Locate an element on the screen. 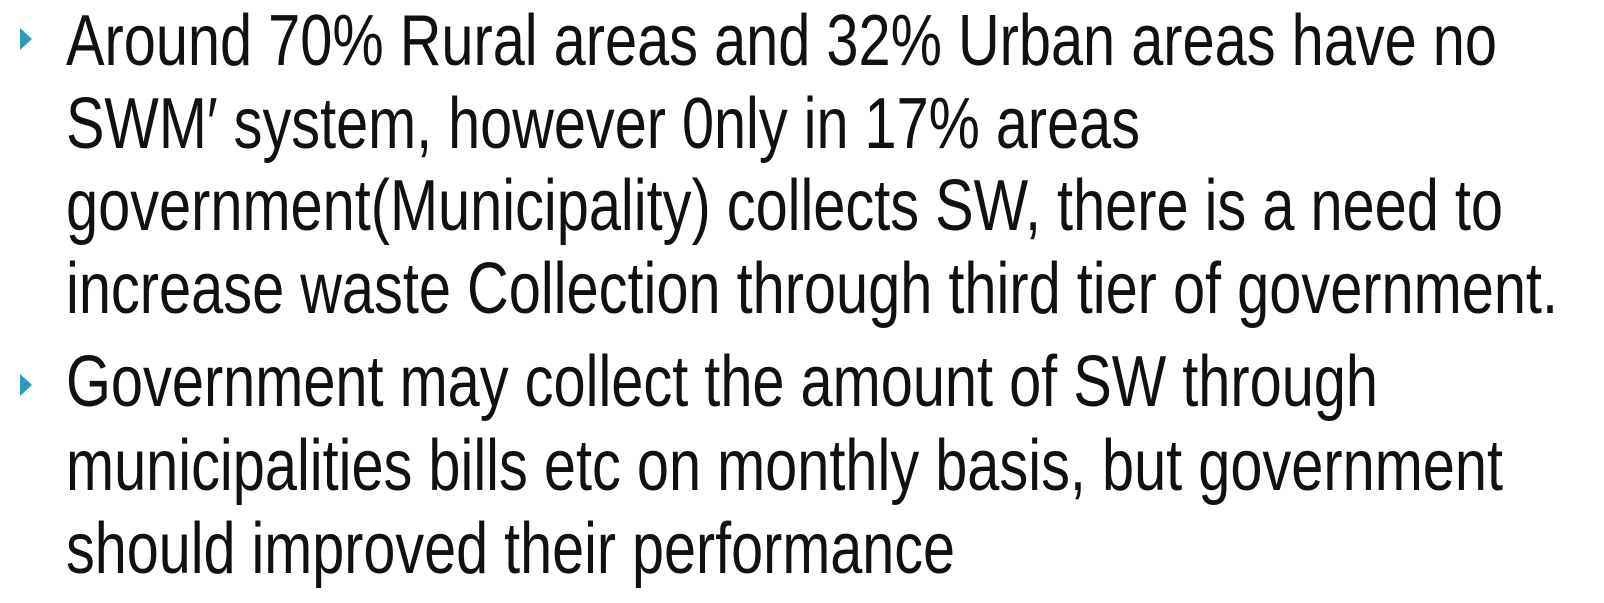  bullet-line: should improved their performance is located at coordinates (510, 549).